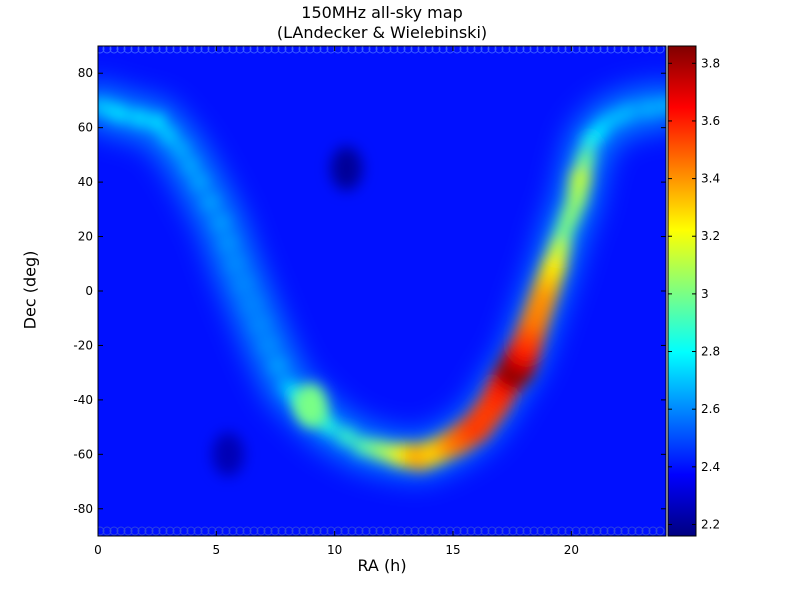  Describe the element at coordinates (705, 294) in the screenshot. I see `colorbar-tick-label: 3` at that location.